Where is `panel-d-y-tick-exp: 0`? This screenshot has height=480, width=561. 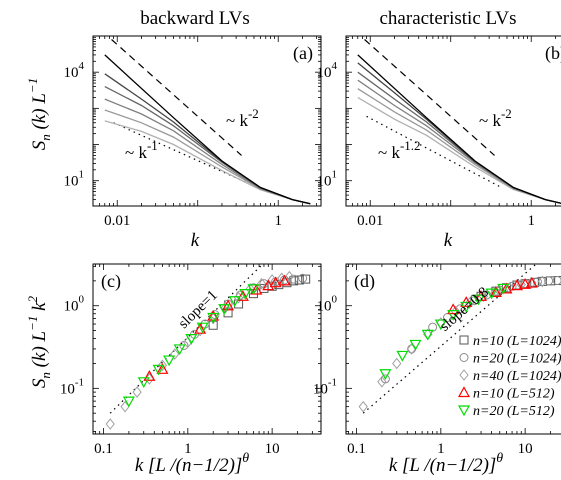
panel-d-y-tick-exp: 0 is located at coordinates (335, 300).